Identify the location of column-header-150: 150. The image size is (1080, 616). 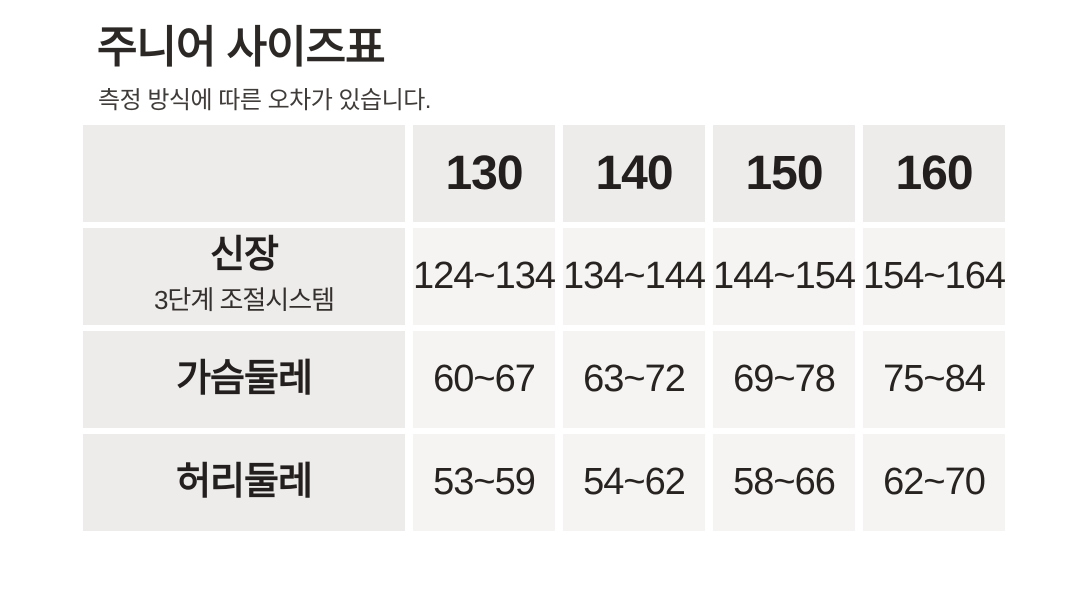
(784, 173).